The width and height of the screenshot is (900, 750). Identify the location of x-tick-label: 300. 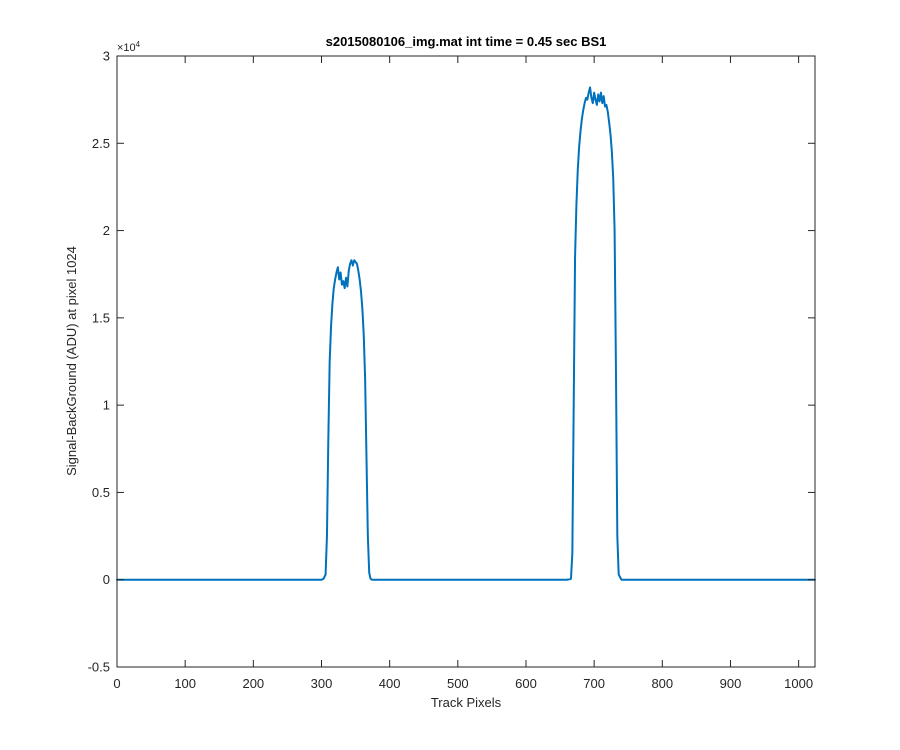
(322, 683).